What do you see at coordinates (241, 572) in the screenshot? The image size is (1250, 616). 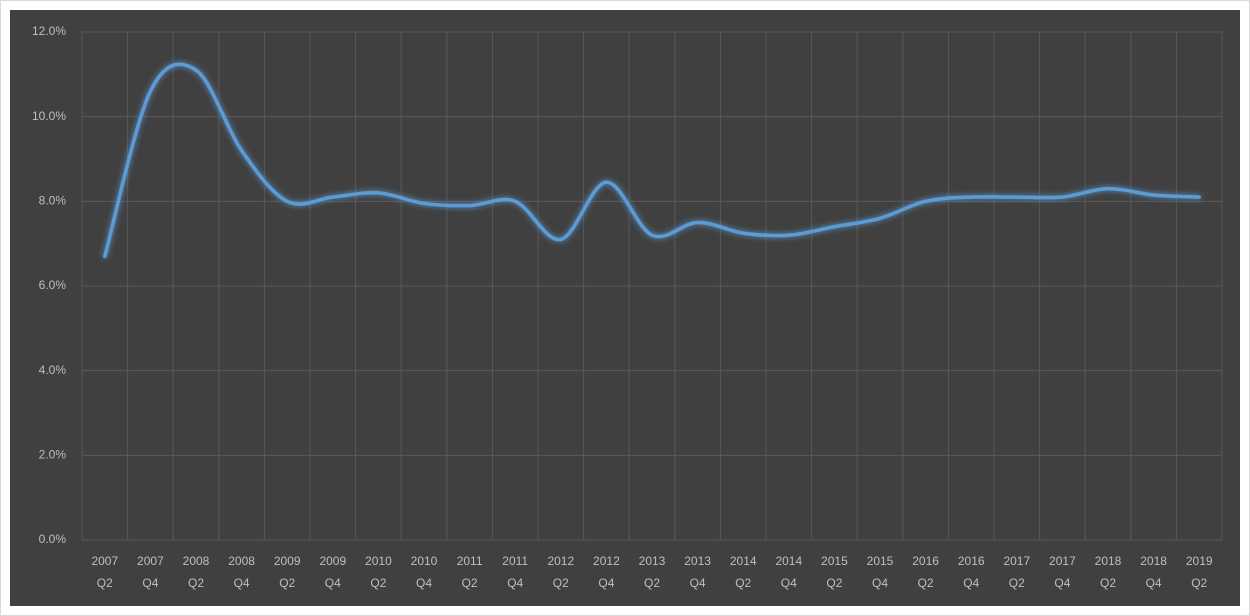 I see `x-tick-label: 2008 Q4` at bounding box center [241, 572].